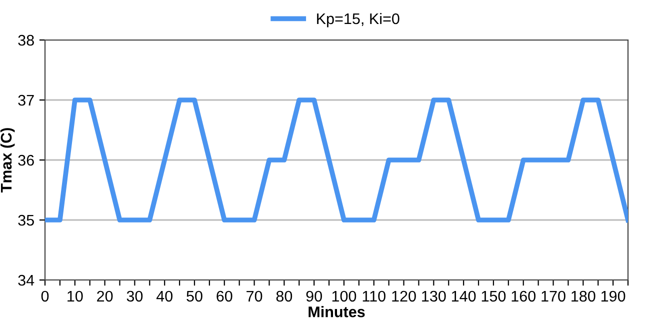 This screenshot has height=321, width=646. What do you see at coordinates (26, 220) in the screenshot?
I see `y-tick-label: 35` at bounding box center [26, 220].